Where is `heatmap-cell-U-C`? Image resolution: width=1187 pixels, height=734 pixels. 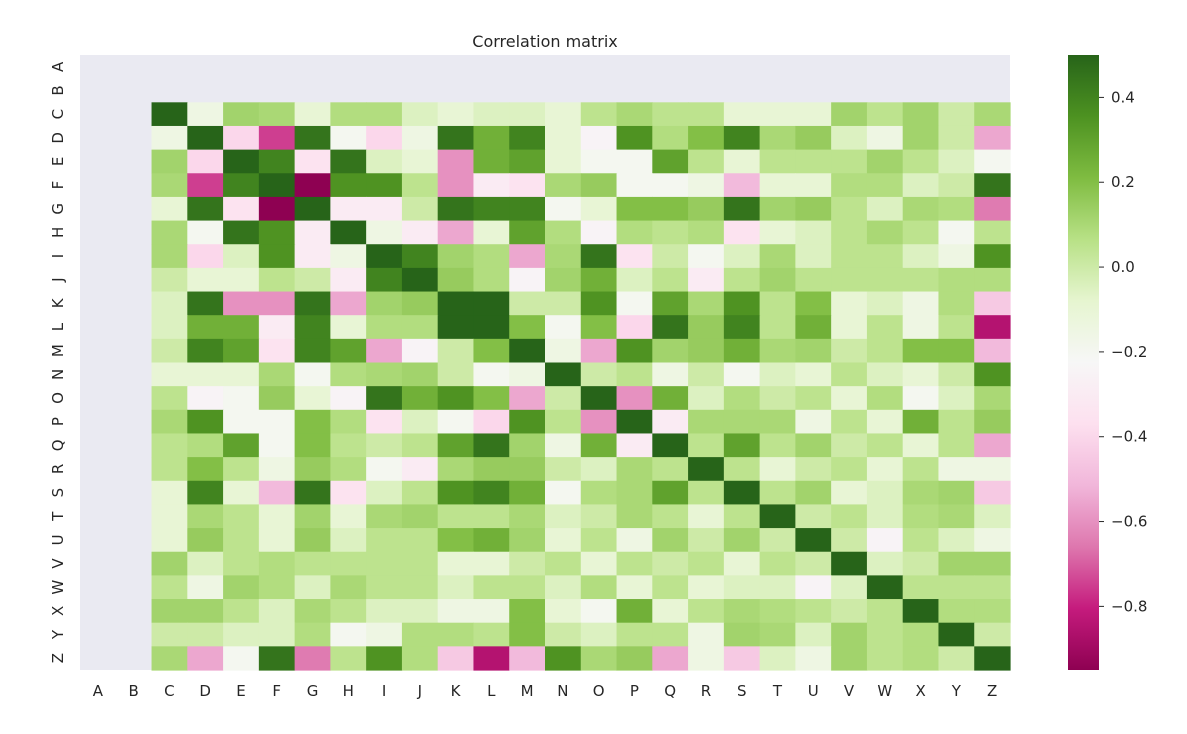
heatmap-cell-U-C is located at coordinates (169, 540).